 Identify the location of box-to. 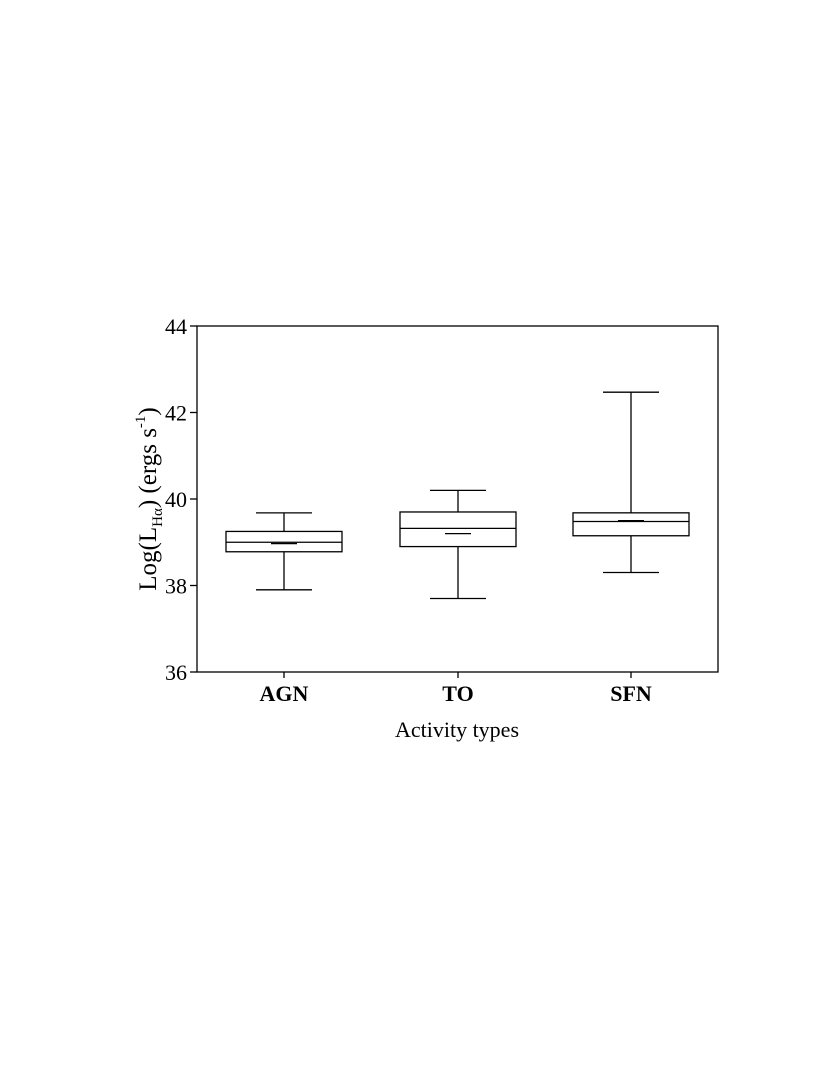
(458, 544).